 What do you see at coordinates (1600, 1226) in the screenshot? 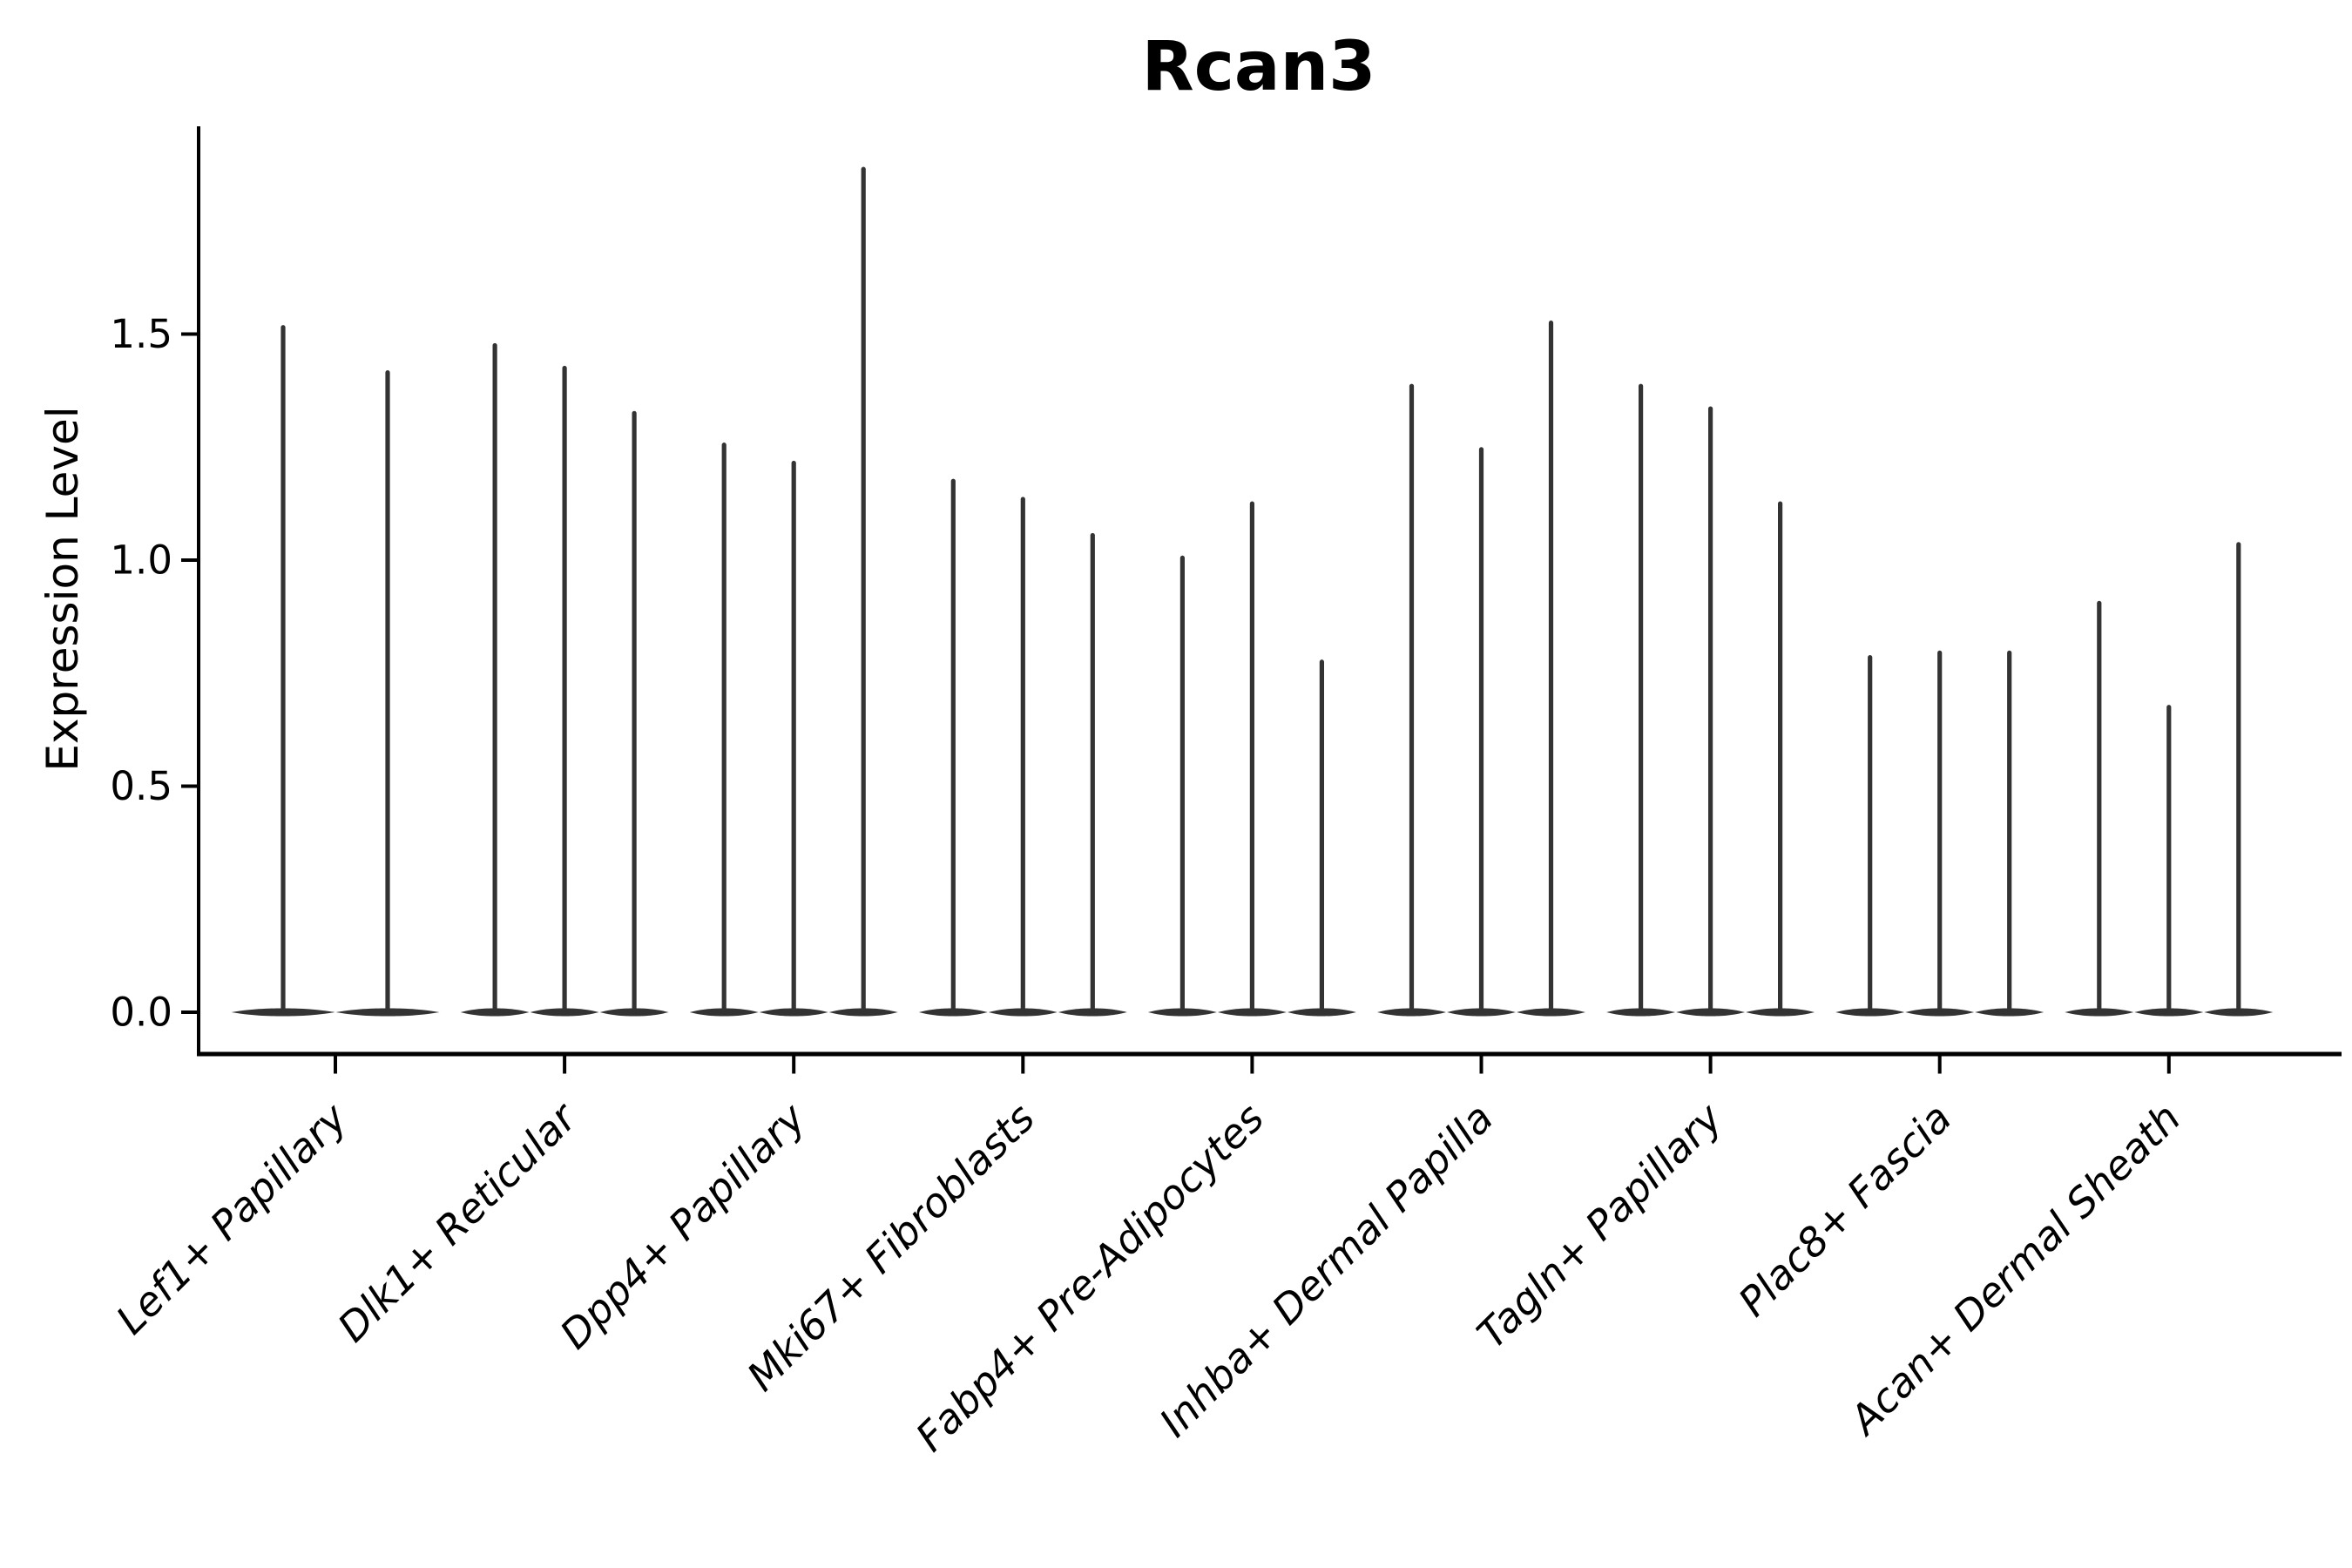
I see `x-tick-label: Tagln+ Papillary` at bounding box center [1600, 1226].